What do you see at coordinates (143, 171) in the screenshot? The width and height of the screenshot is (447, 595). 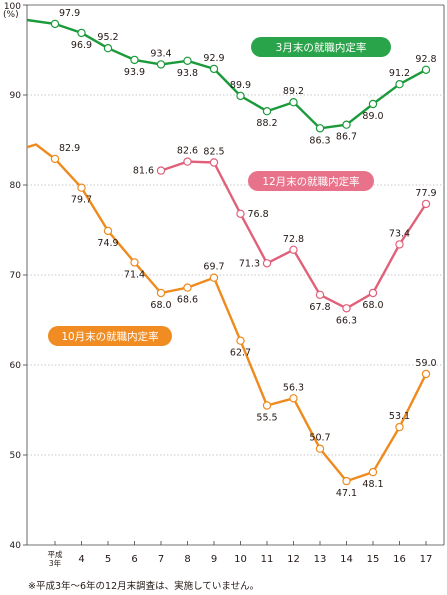 I see `data-label: 81.6` at bounding box center [143, 171].